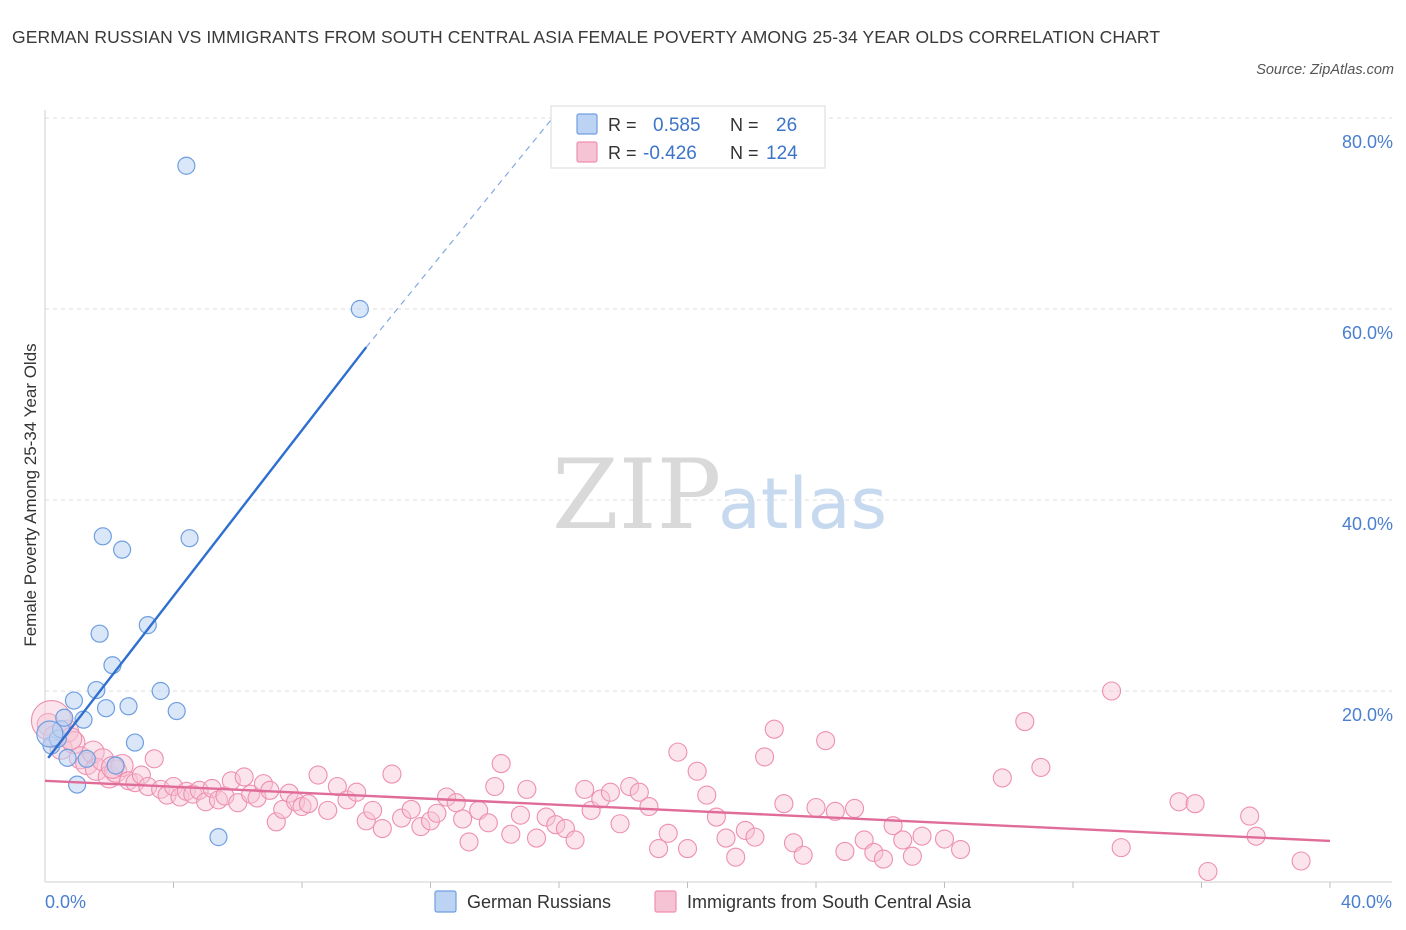  I want to click on blue-trend-extension, so click(459, 232).